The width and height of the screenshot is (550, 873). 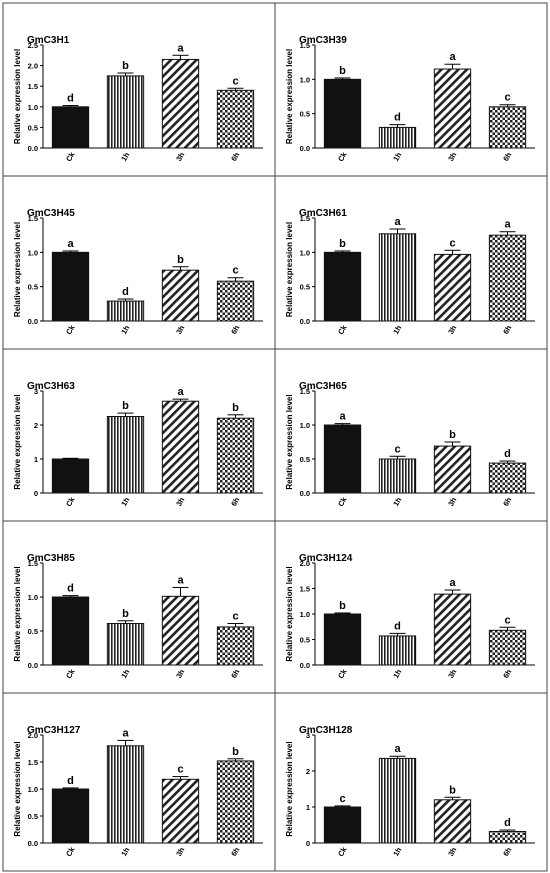 What do you see at coordinates (323, 386) in the screenshot?
I see `chart-title: GmC3H65` at bounding box center [323, 386].